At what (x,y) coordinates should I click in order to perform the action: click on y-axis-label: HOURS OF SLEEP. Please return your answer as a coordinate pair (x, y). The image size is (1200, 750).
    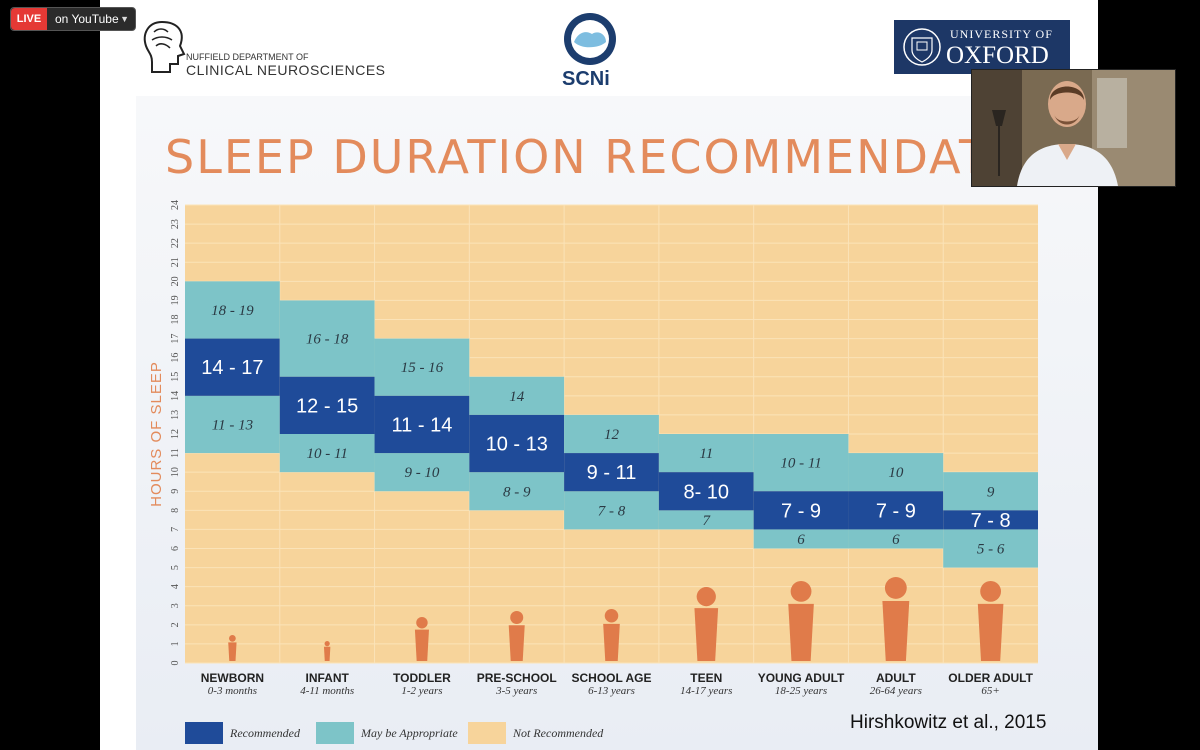
    Looking at the image, I should click on (156, 434).